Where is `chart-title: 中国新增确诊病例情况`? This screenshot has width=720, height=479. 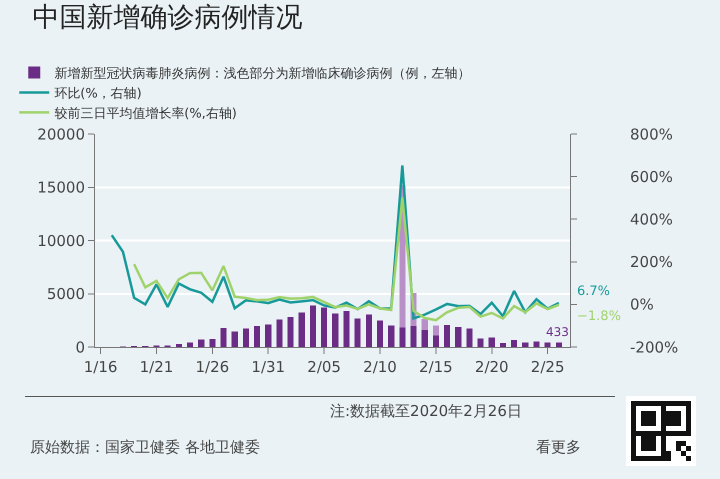
chart-title: 中国新增确诊病例情况 is located at coordinates (167, 18).